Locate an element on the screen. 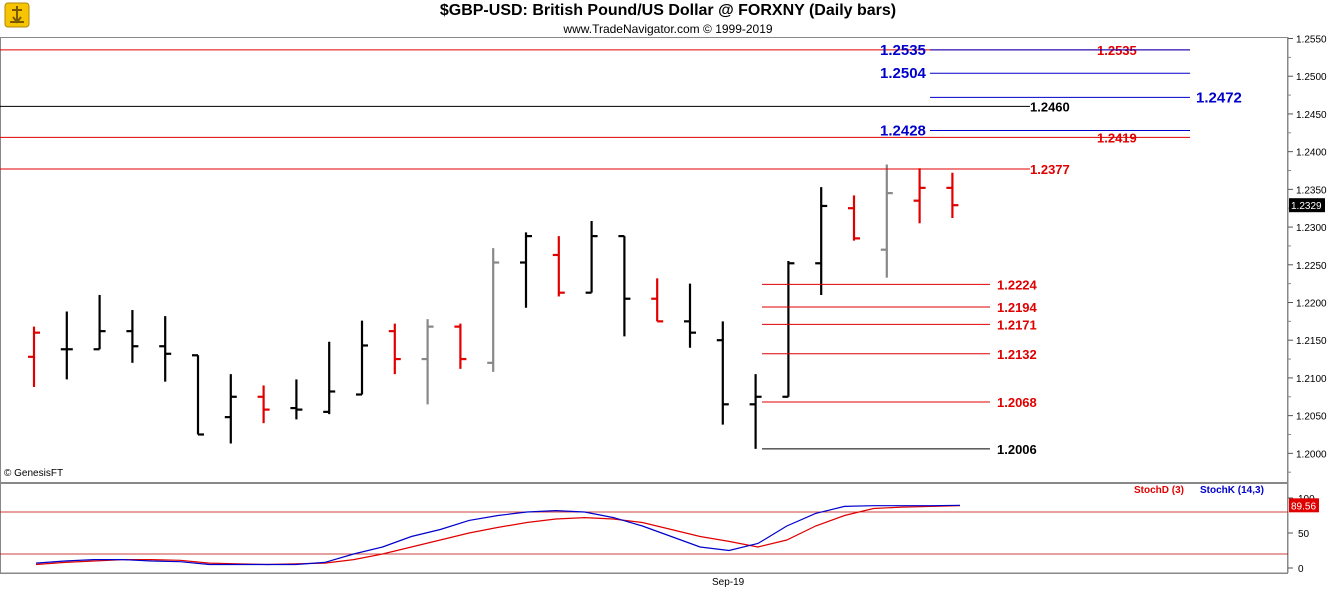 This screenshot has width=1336, height=591. y-tick-label: 1.2300 is located at coordinates (1311, 228).